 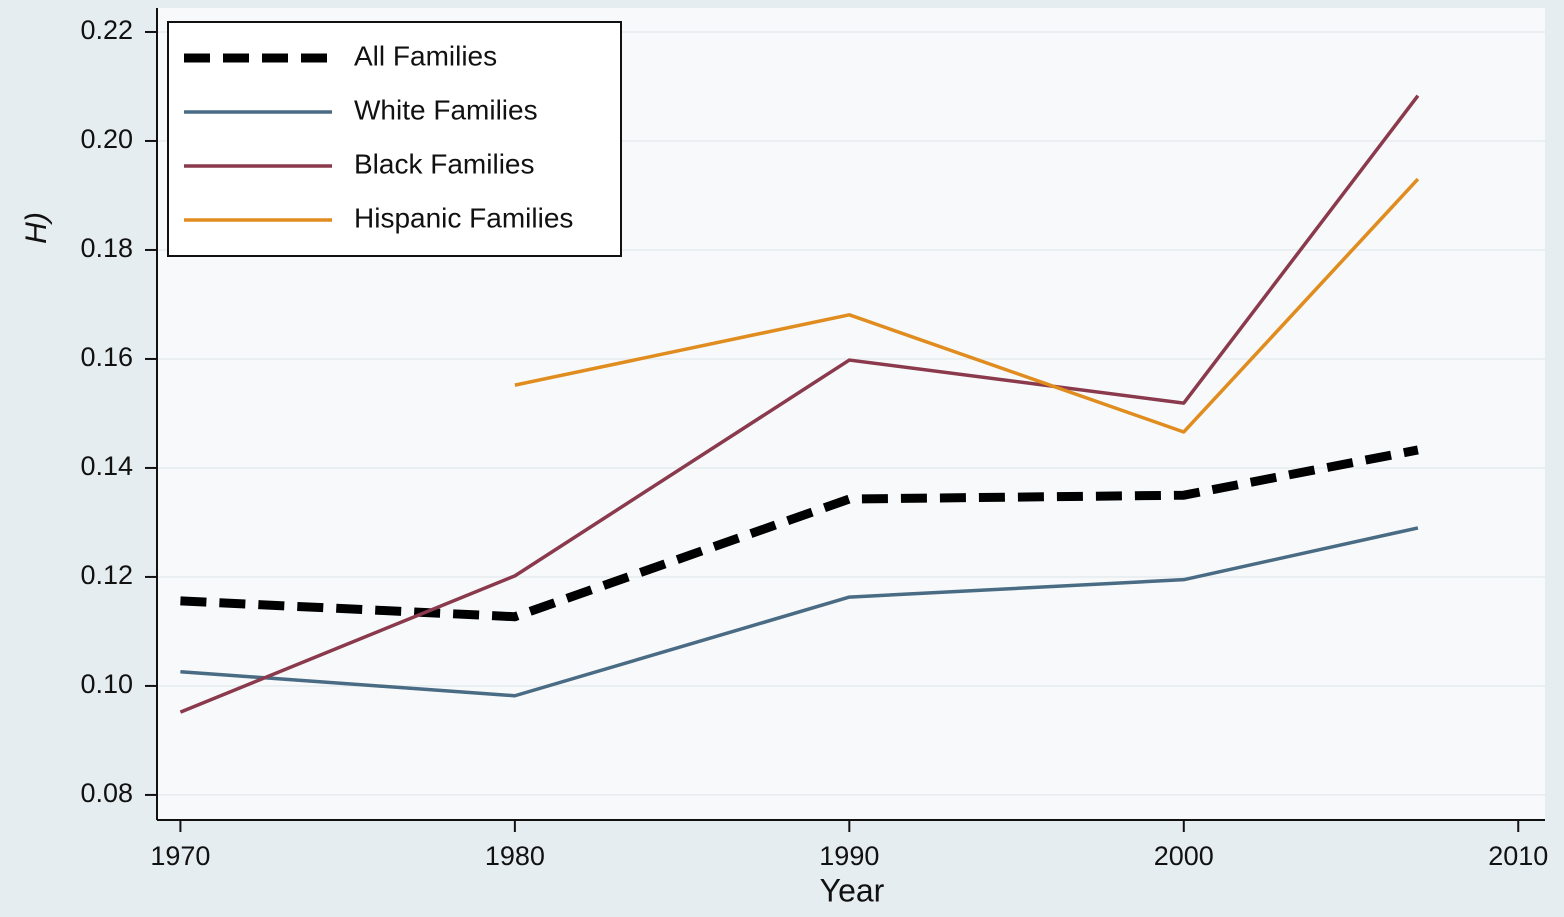 I want to click on y-tick-label: 0.16, so click(x=106, y=357).